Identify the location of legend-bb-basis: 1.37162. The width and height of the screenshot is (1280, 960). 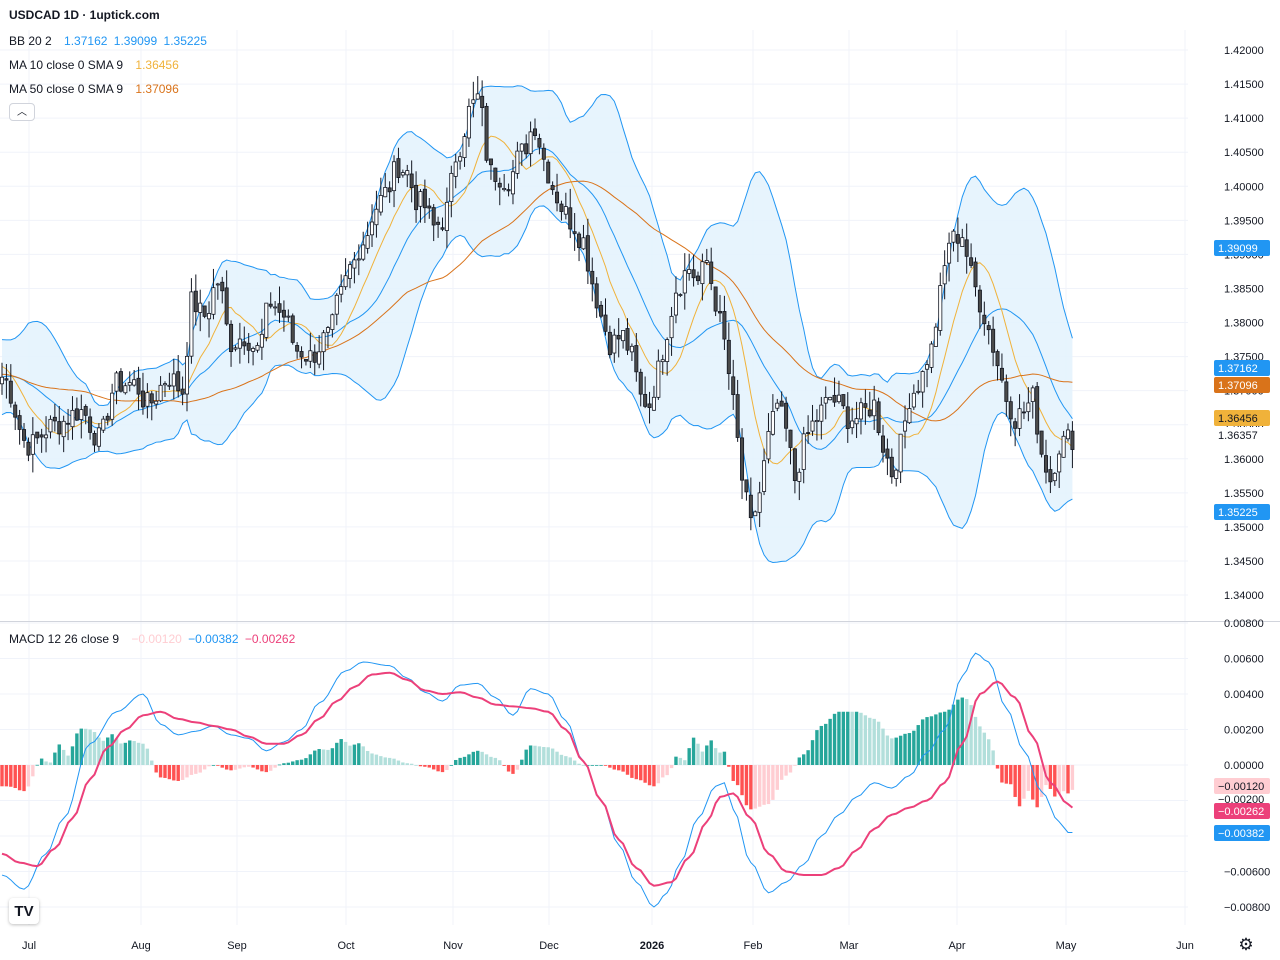
(86, 41).